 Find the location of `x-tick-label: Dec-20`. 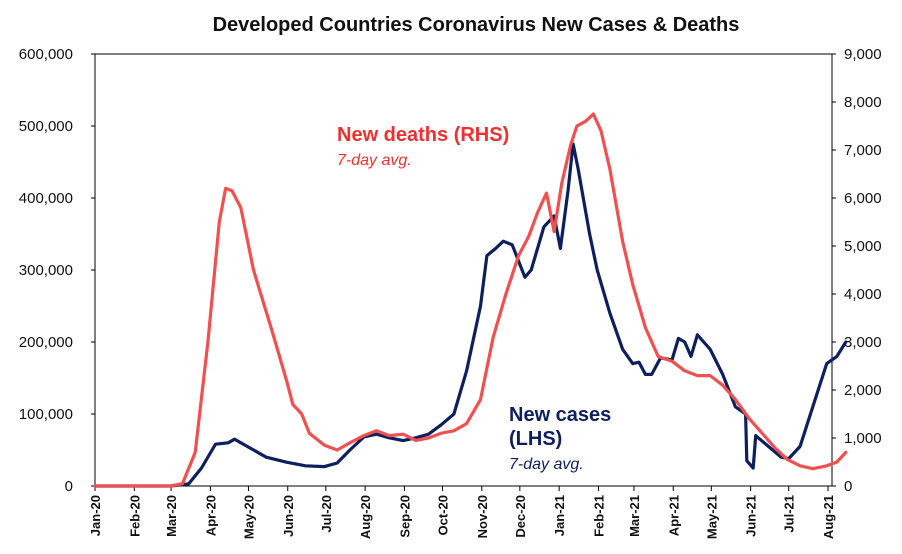

x-tick-label: Dec-20 is located at coordinates (520, 516).